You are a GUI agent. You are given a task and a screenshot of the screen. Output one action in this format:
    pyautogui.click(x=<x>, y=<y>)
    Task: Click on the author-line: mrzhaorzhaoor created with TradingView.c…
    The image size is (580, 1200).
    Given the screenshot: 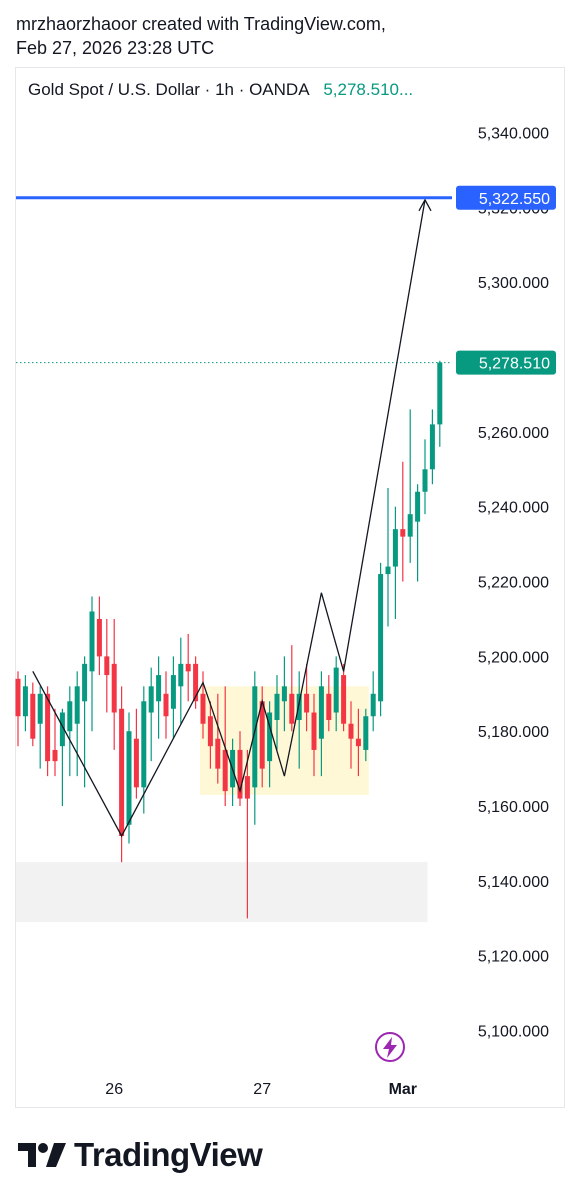 What is the action you would take?
    pyautogui.click(x=201, y=24)
    